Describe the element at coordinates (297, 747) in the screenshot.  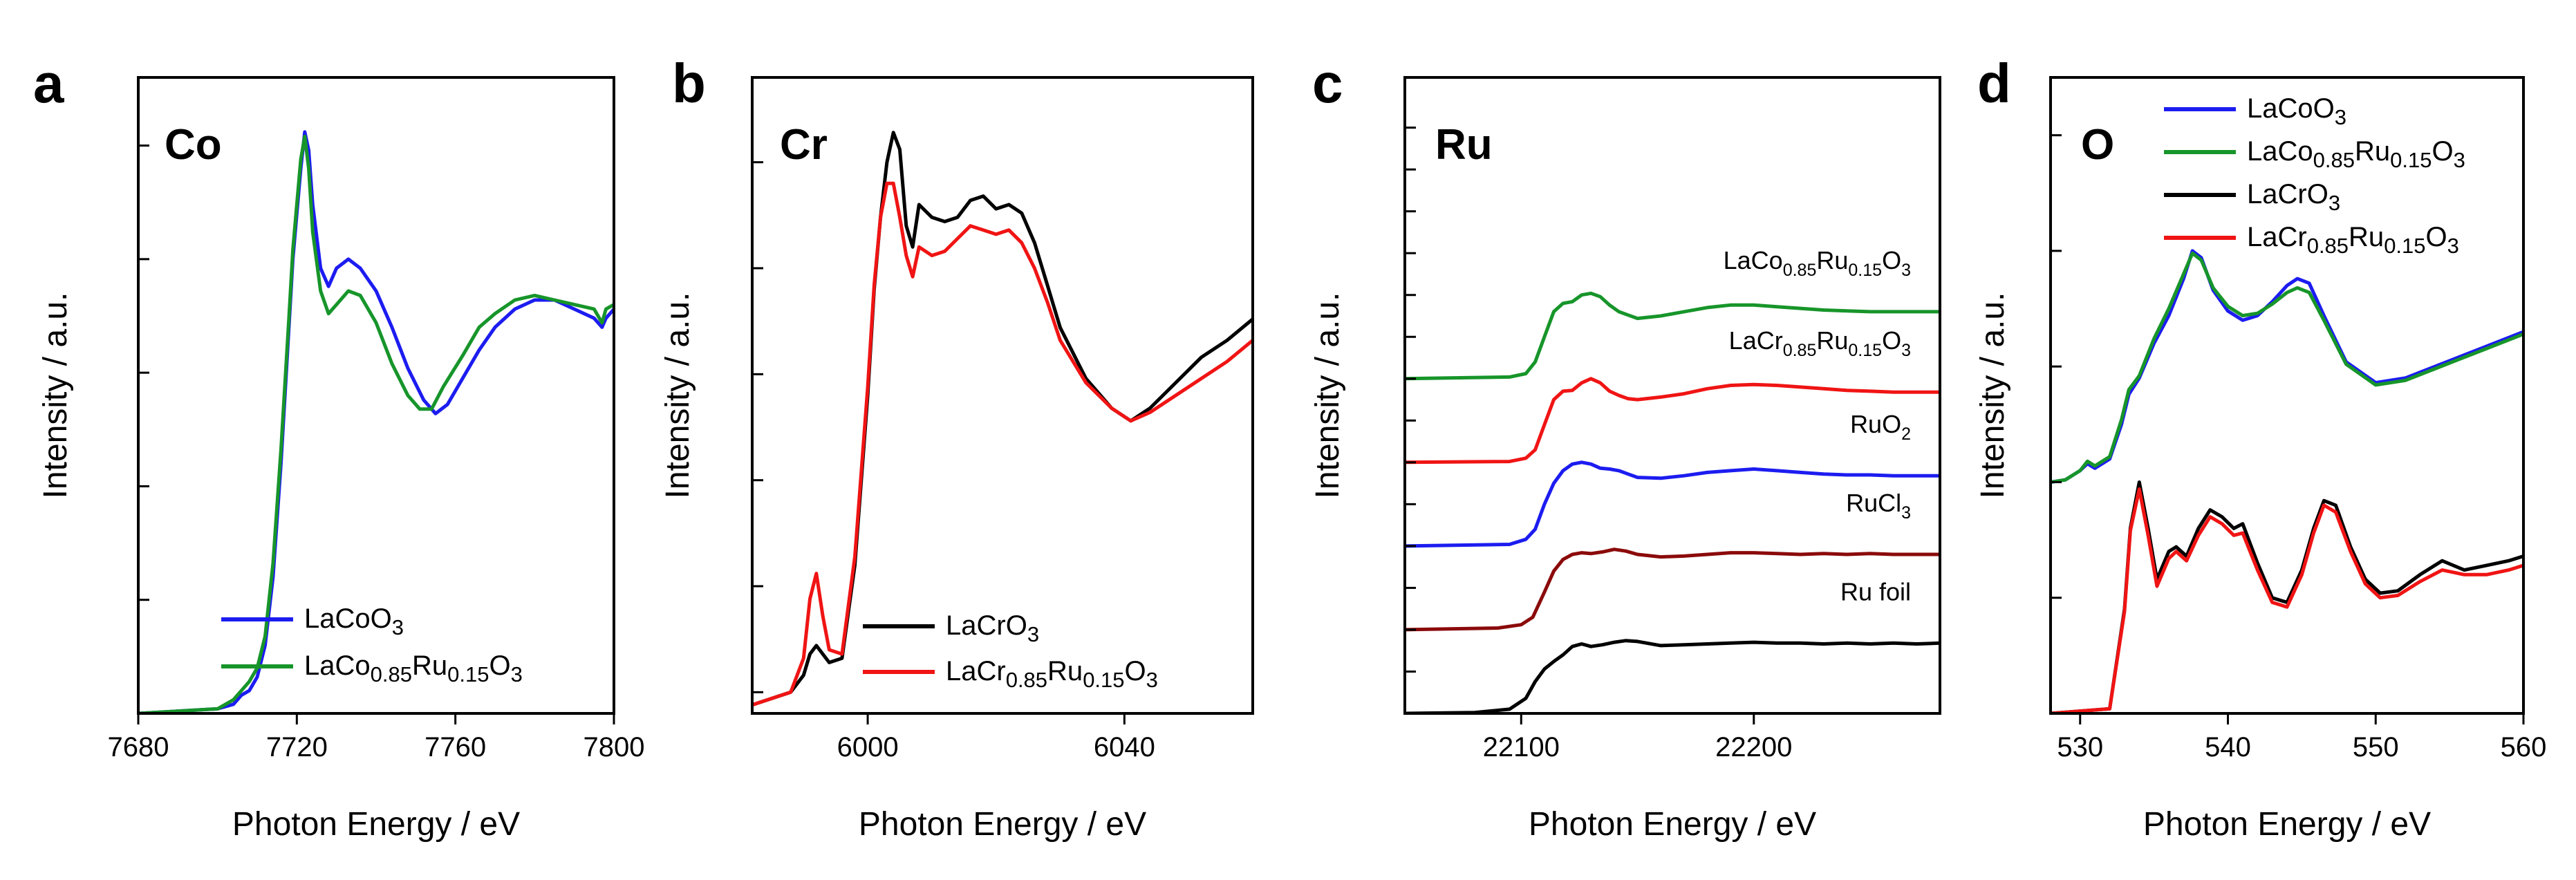
I see `x-tick-label: 7720` at that location.